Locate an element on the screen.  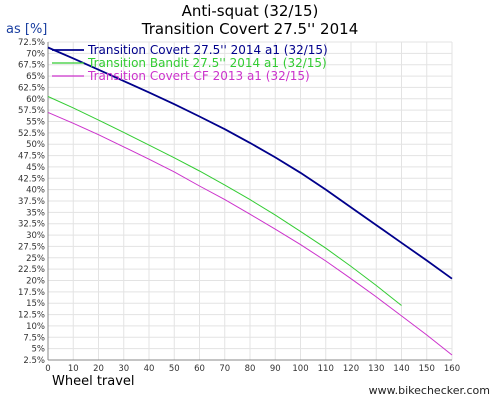
y-tick-label: 42.5% is located at coordinates (31, 179).